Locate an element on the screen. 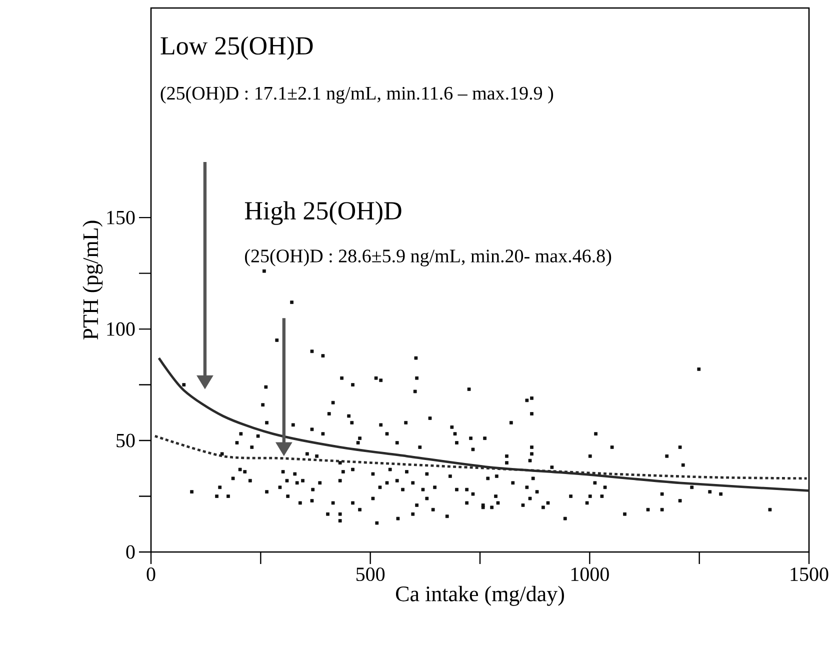  x-tick-label: 0 is located at coordinates (151, 575).